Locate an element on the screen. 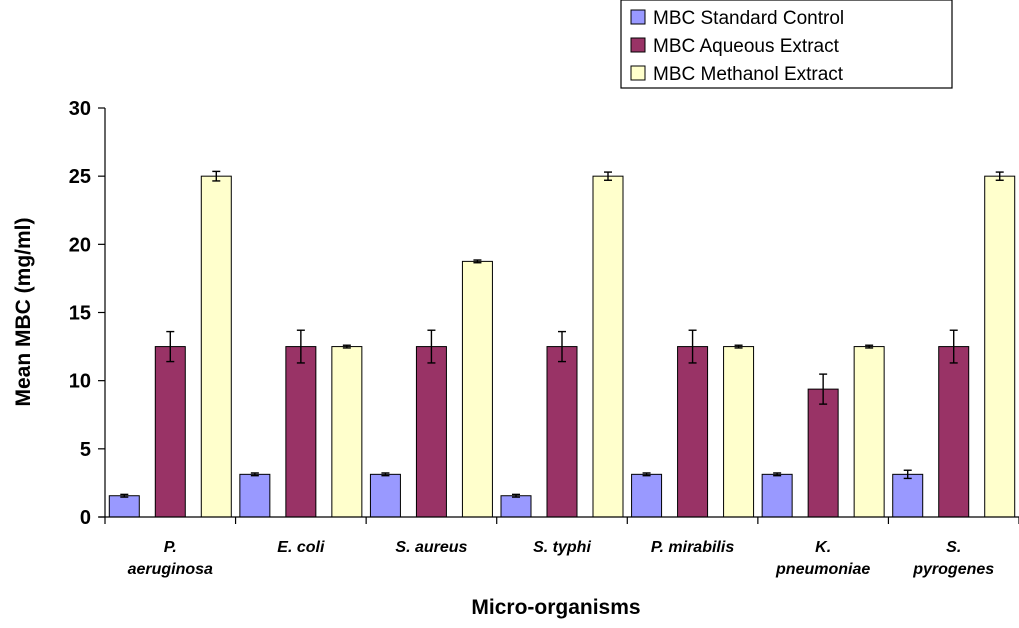 This screenshot has height=628, width=1019. x-category-label: S. pyrogenes is located at coordinates (953, 558).